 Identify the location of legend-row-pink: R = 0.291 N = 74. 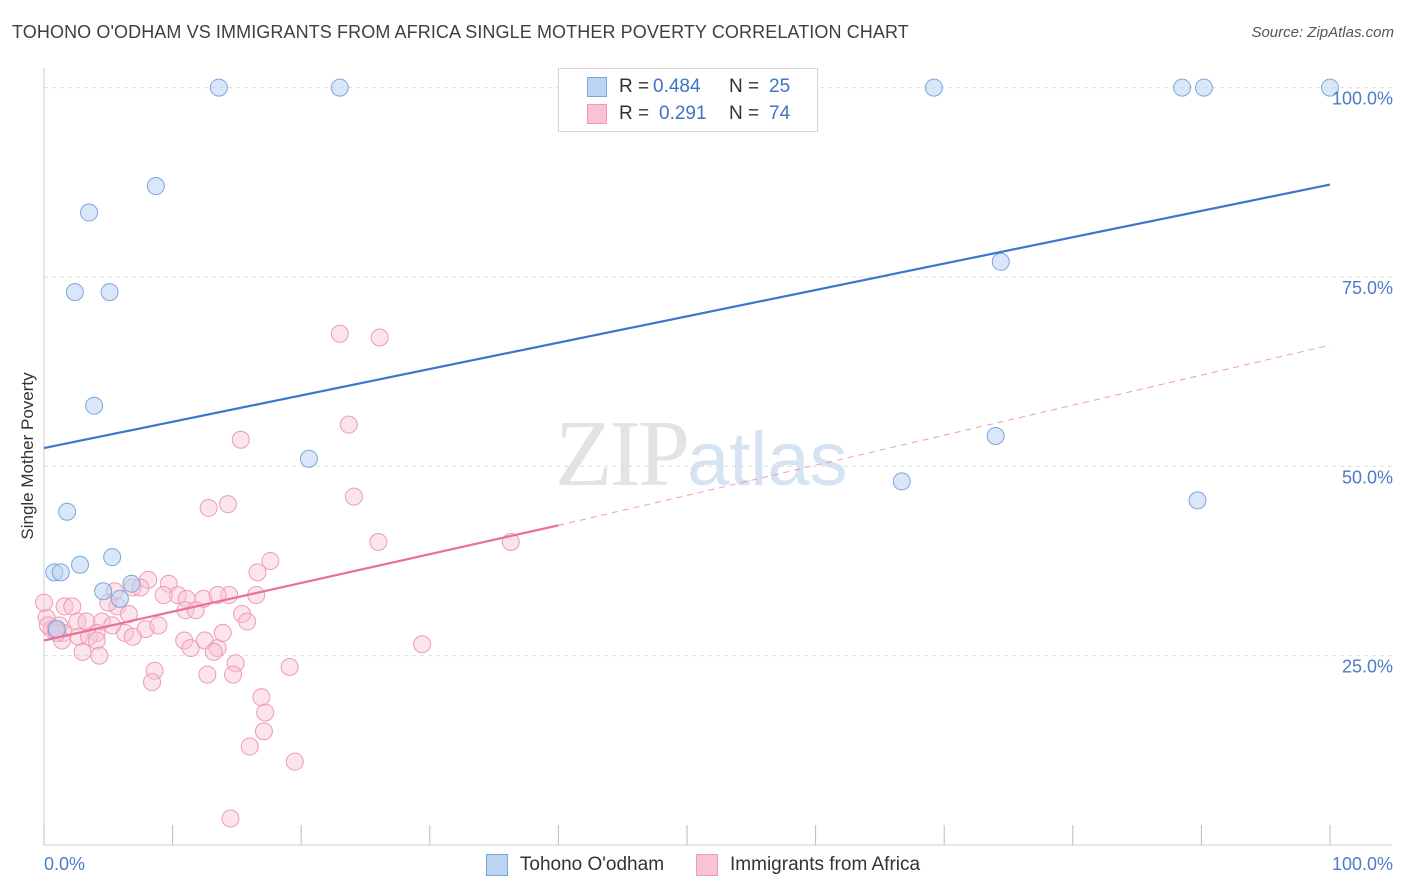
(688, 114).